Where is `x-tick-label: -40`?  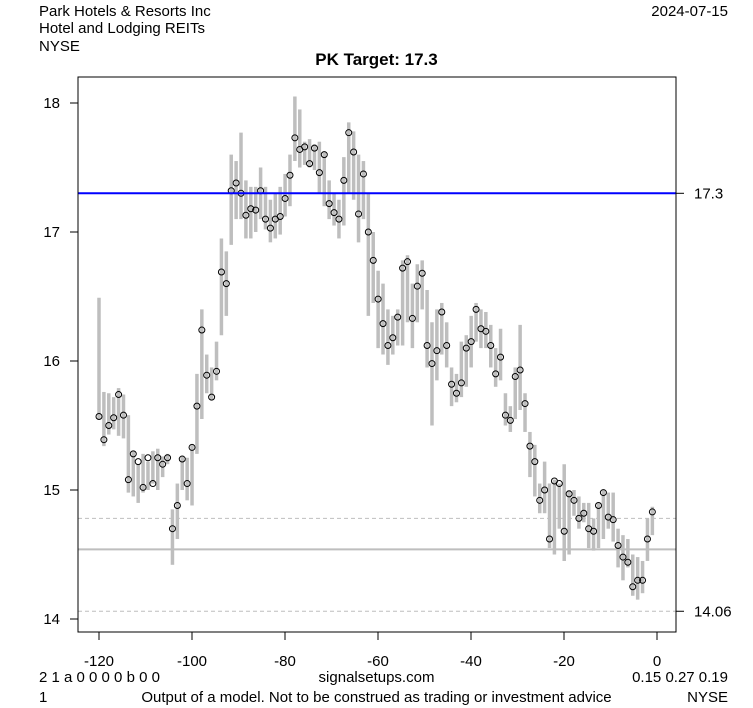
x-tick-label: -40 is located at coordinates (471, 661).